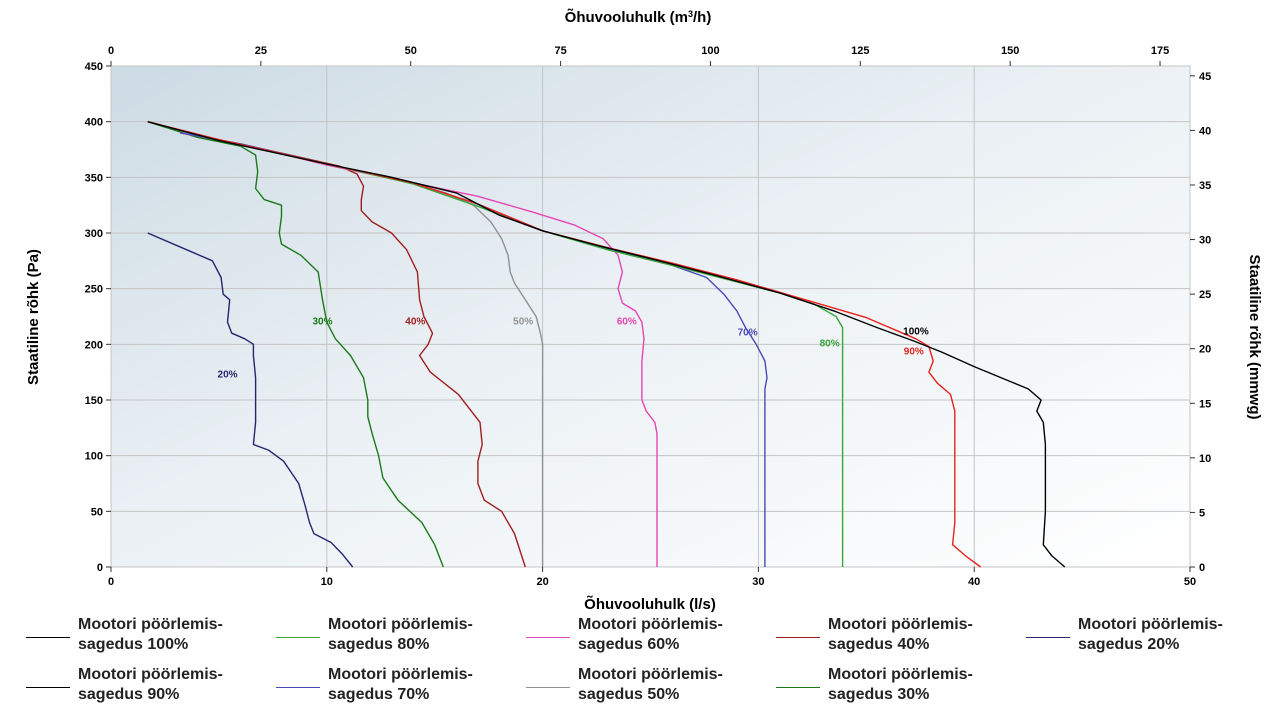  I want to click on tick-label-right: 0, so click(1202, 568).